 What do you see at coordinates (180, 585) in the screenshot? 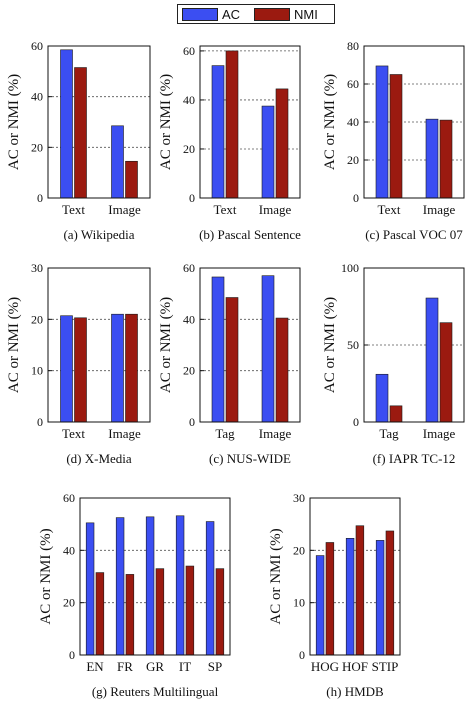
I see `bar-ac-it` at bounding box center [180, 585].